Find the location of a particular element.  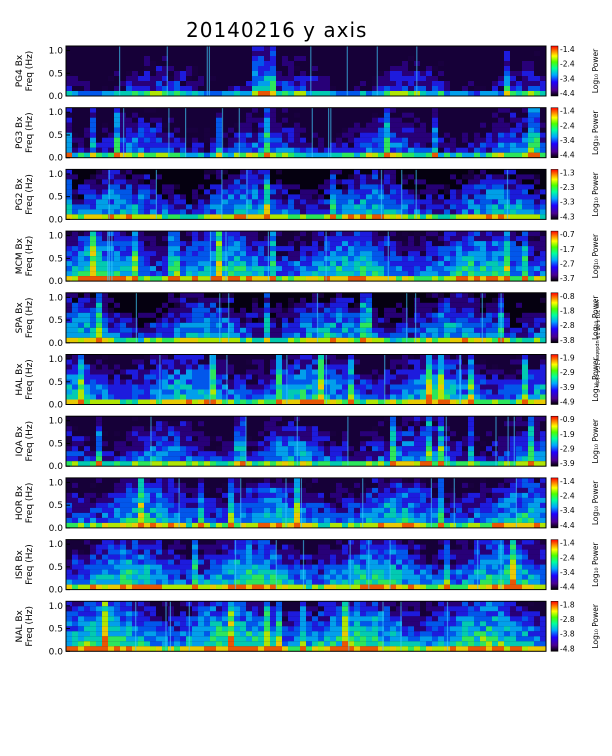

colorbar-tick-label: -0.8 is located at coordinates (567, 296).